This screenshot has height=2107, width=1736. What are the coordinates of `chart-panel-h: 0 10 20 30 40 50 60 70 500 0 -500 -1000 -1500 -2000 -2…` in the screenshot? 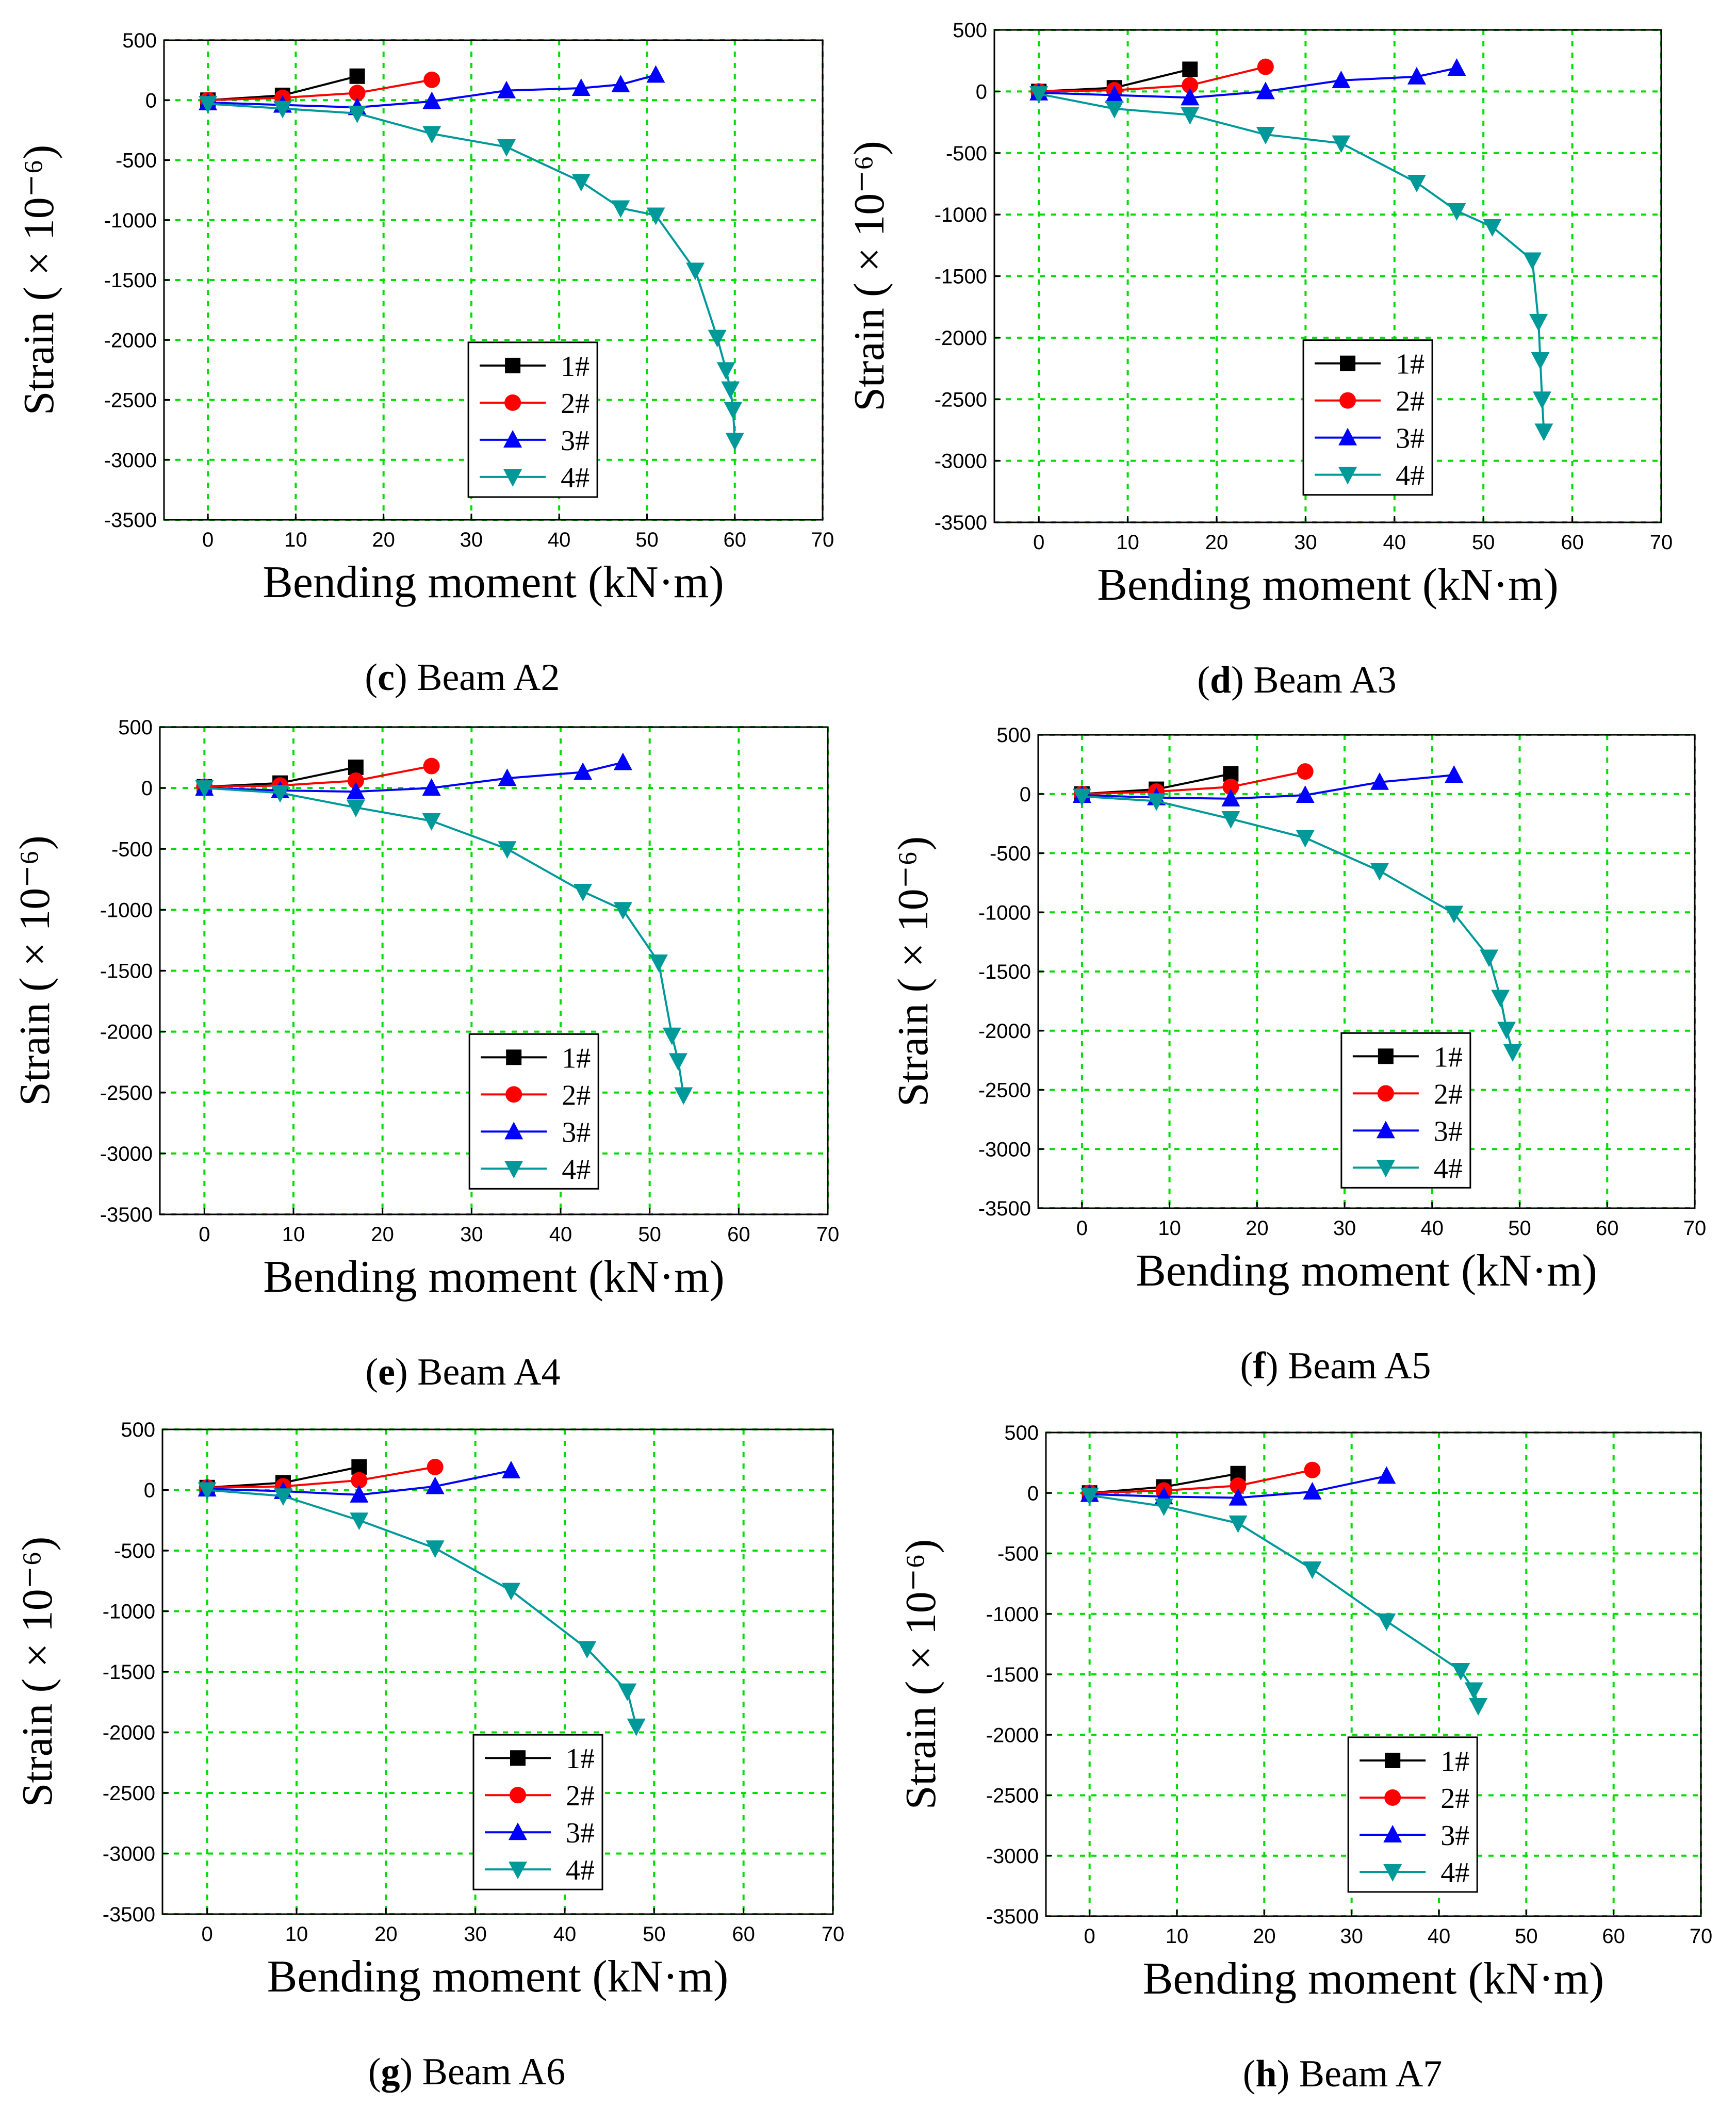 It's located at (1304, 1758).